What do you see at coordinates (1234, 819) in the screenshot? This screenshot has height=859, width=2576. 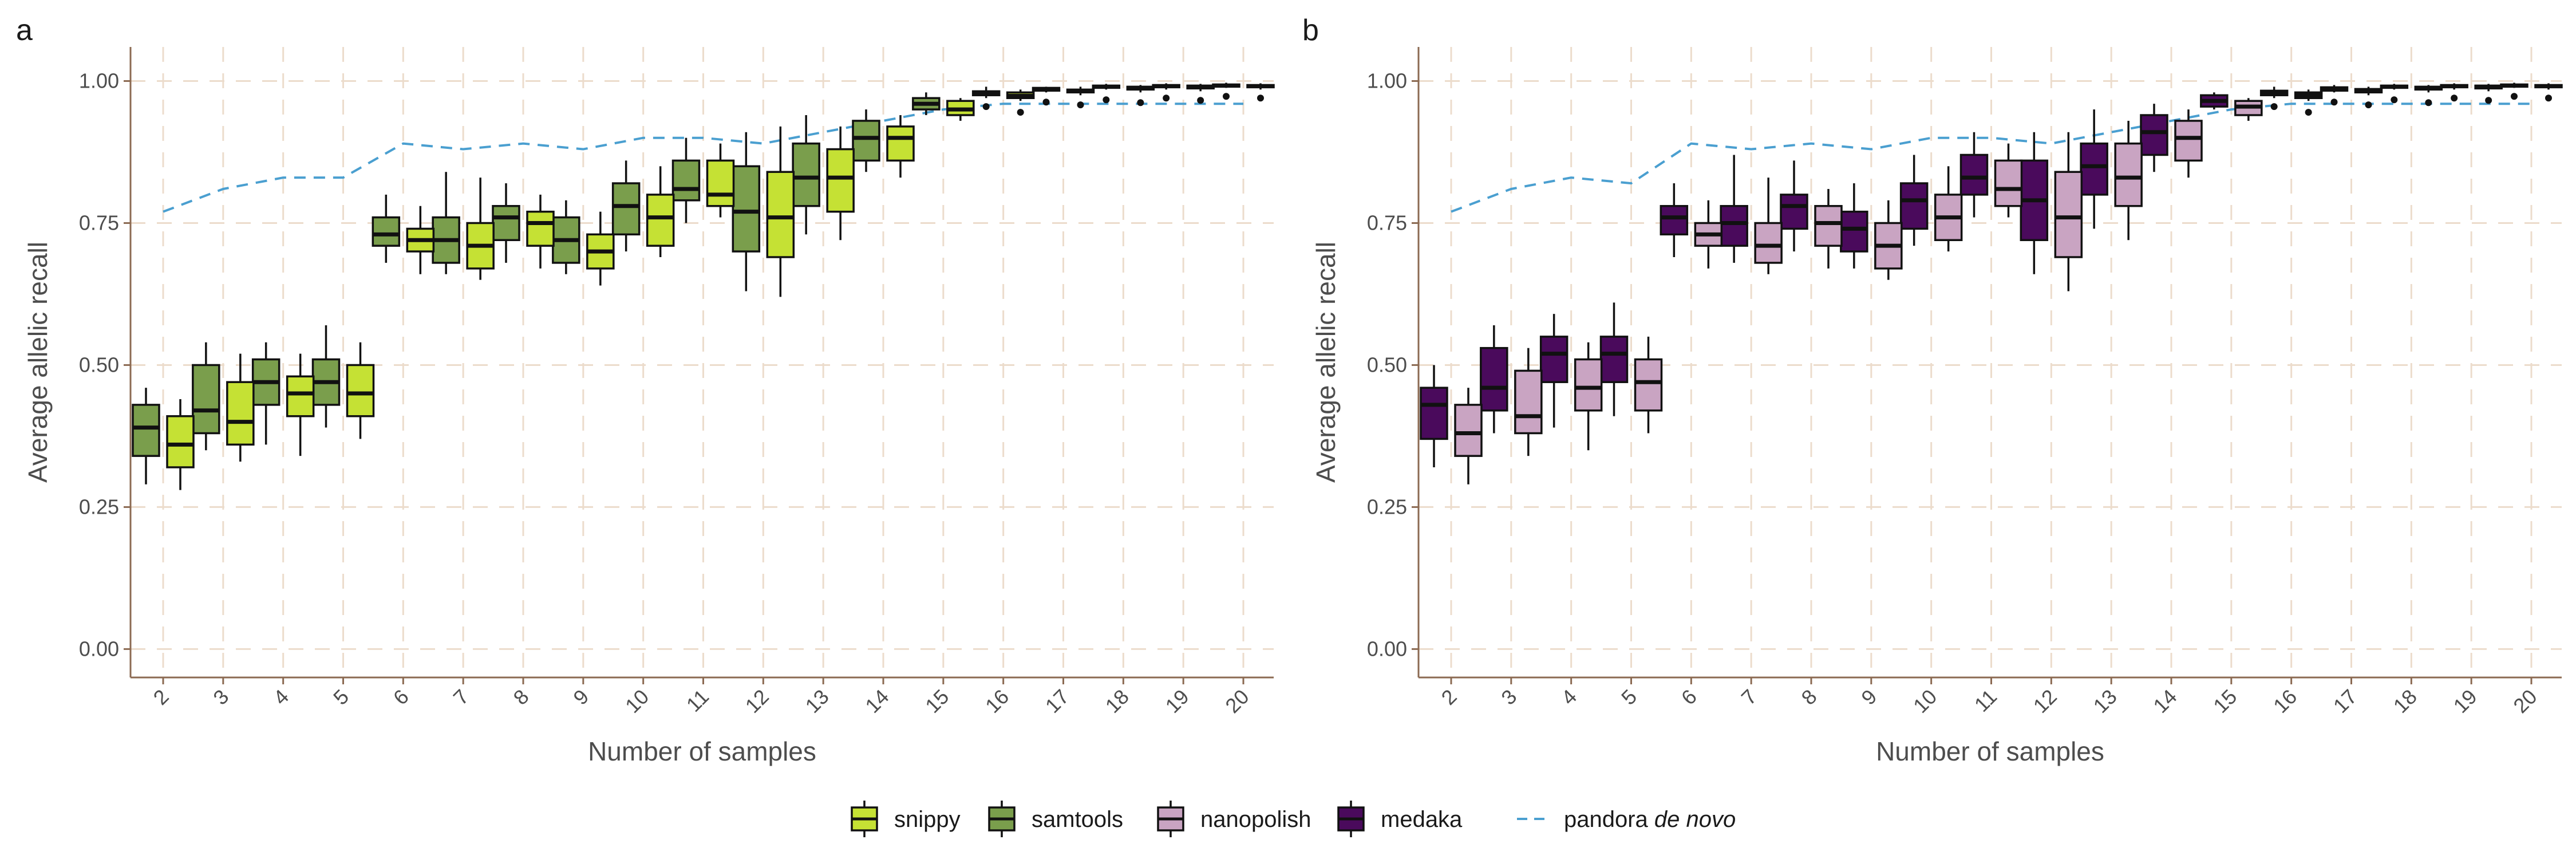 I see `legend-item-nanopolish: nanopolish` at bounding box center [1234, 819].